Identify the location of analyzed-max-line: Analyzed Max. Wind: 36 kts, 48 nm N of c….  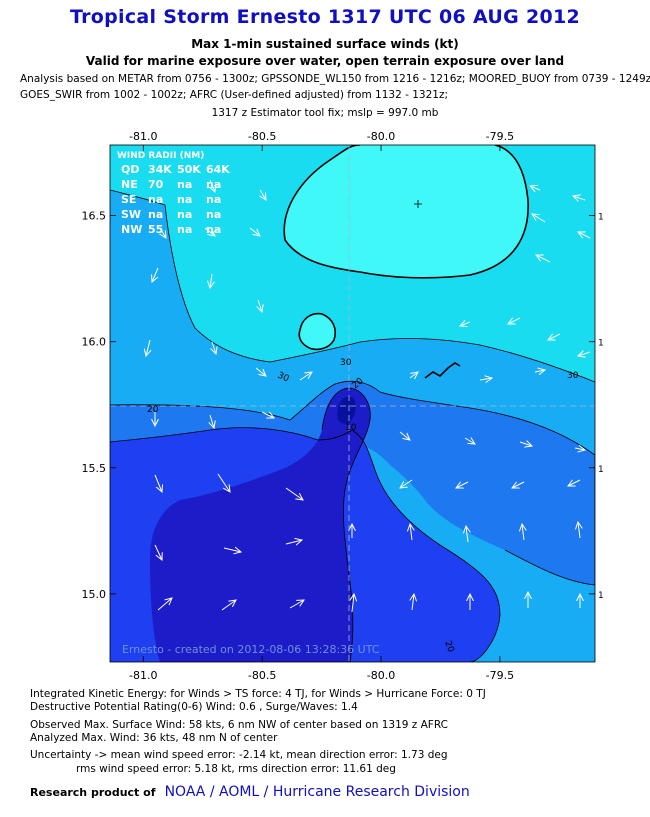
(154, 738).